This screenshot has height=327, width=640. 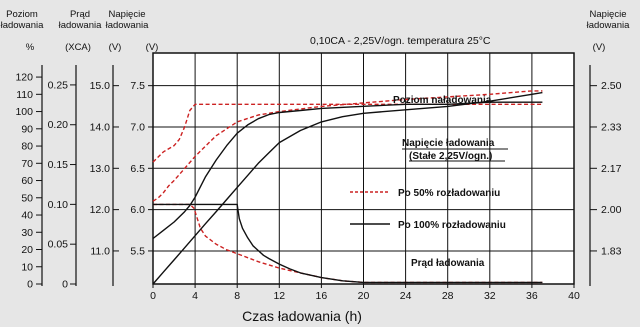 What do you see at coordinates (347, 133) in the screenshot?
I see `series-50-voltage-line` at bounding box center [347, 133].